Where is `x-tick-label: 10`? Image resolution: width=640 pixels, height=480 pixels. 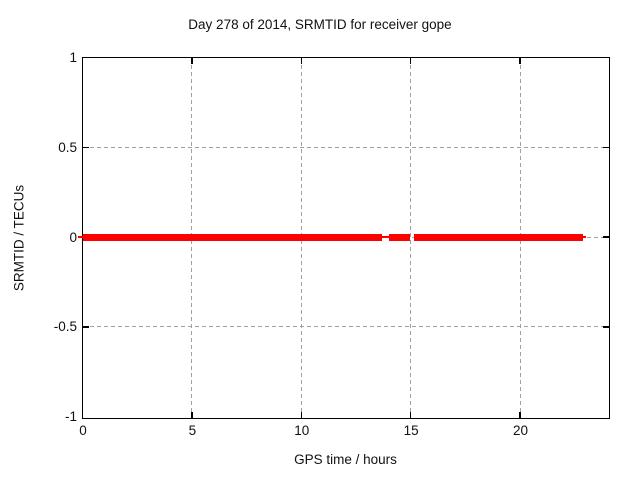 x-tick-label: 10 is located at coordinates (302, 430).